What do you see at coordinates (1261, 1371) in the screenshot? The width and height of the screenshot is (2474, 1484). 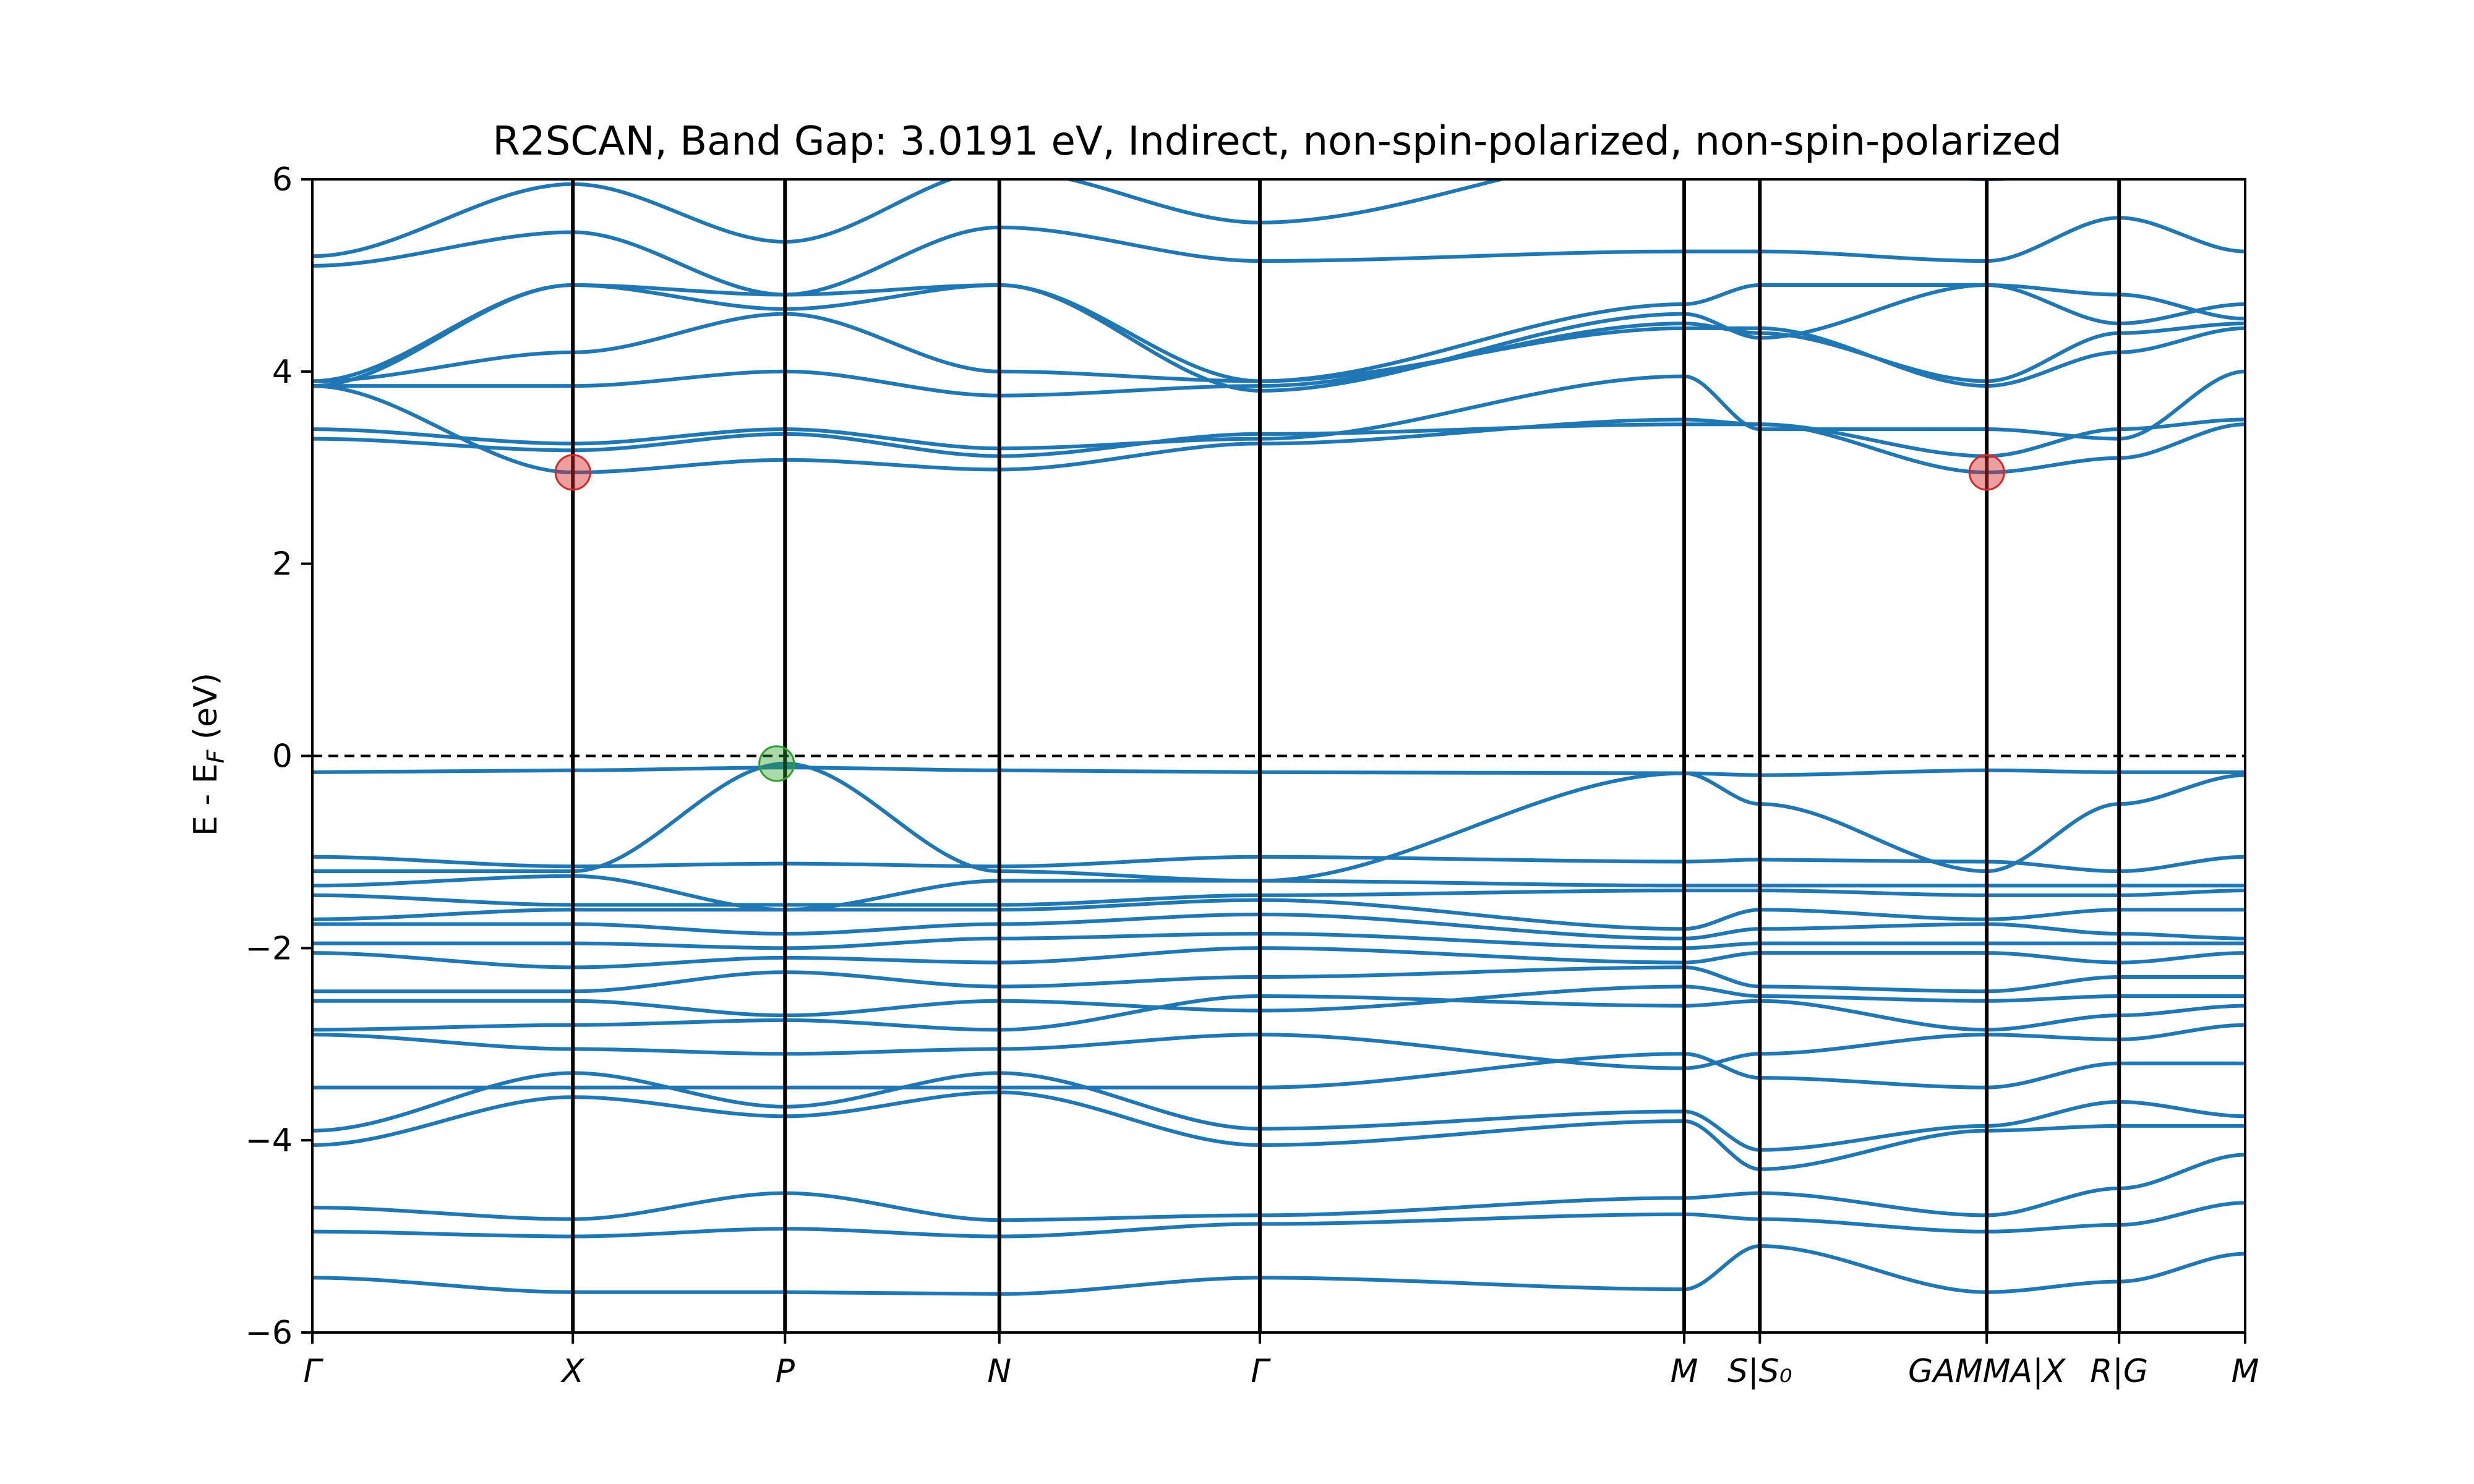 I see `kpoint-label-5: Γ` at bounding box center [1261, 1371].